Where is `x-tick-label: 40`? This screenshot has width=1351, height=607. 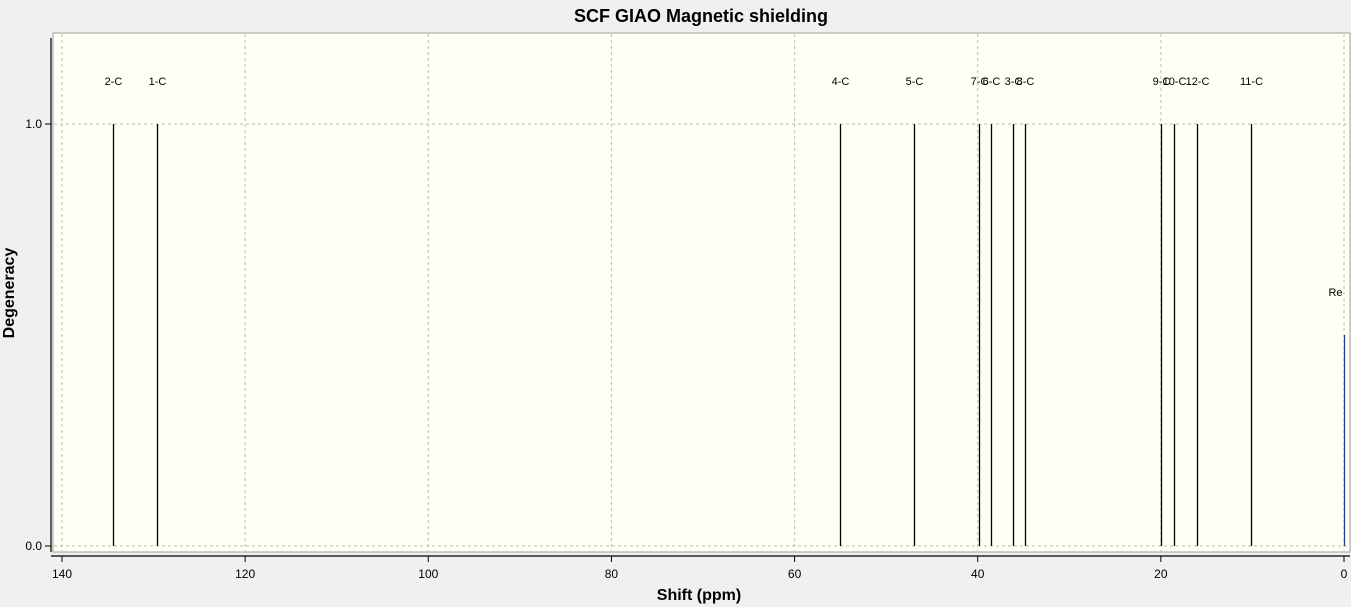
x-tick-label: 40 is located at coordinates (978, 574).